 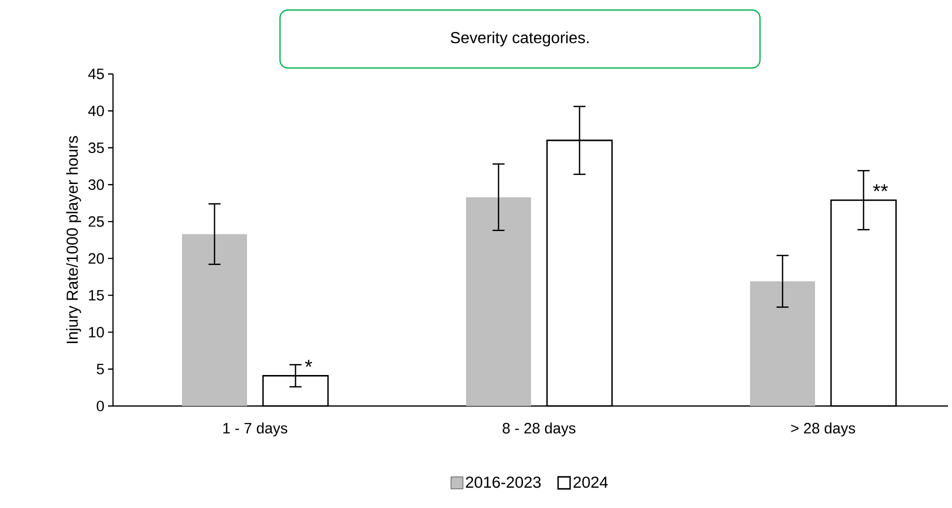 What do you see at coordinates (96, 221) in the screenshot?
I see `y-tick-label: 25` at bounding box center [96, 221].